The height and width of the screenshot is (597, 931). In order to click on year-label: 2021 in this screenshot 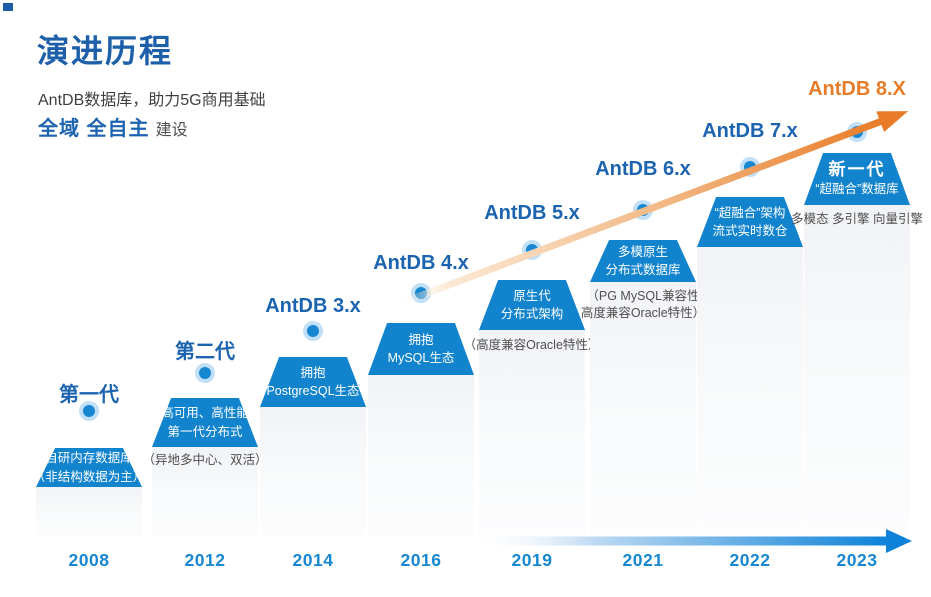, I will do `click(643, 560)`.